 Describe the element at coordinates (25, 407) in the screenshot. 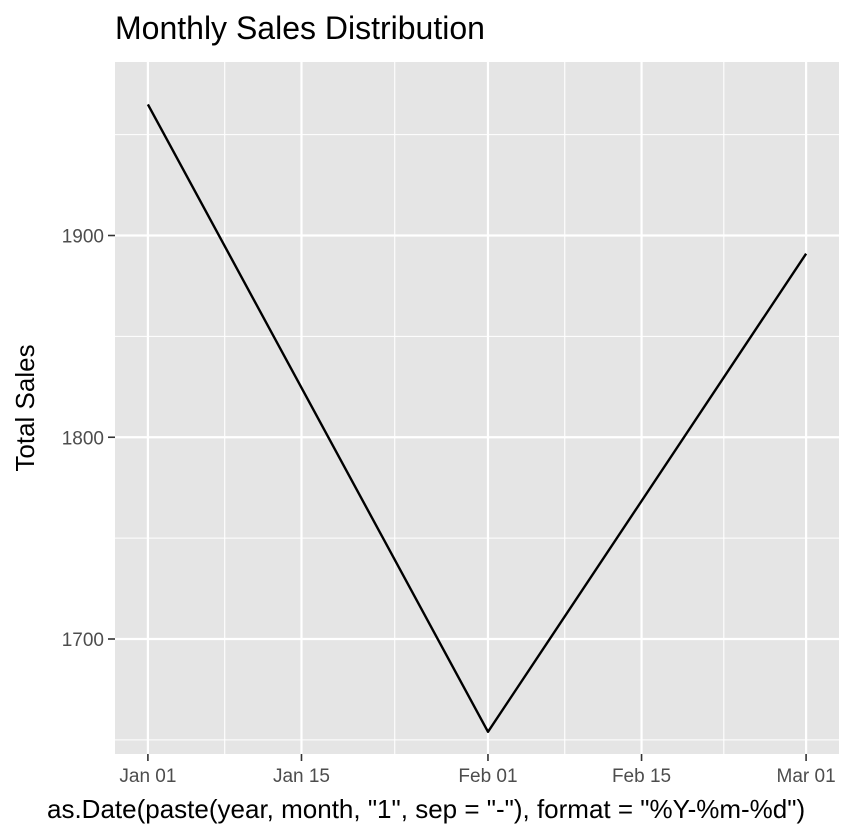

I see `y-axis-title: Total Sales` at that location.